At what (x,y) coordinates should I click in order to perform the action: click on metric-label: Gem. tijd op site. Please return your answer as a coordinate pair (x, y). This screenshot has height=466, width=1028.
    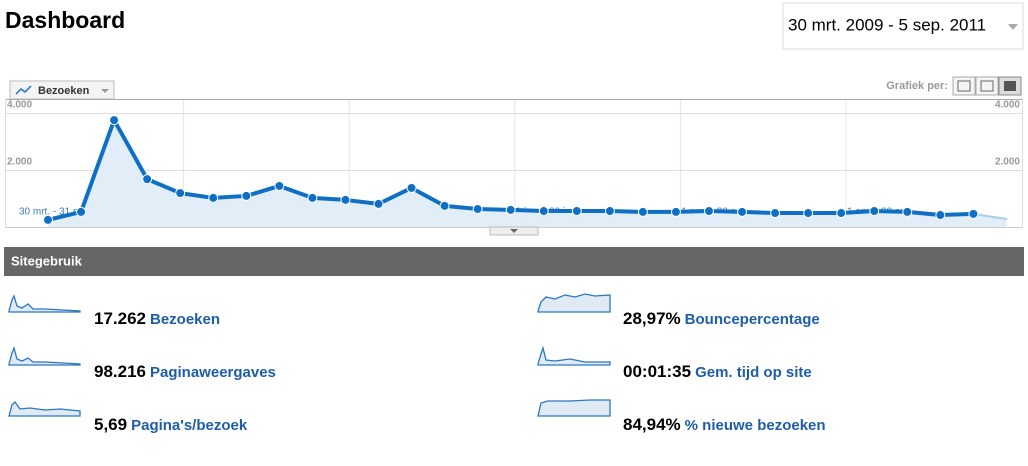
    Looking at the image, I should click on (753, 372).